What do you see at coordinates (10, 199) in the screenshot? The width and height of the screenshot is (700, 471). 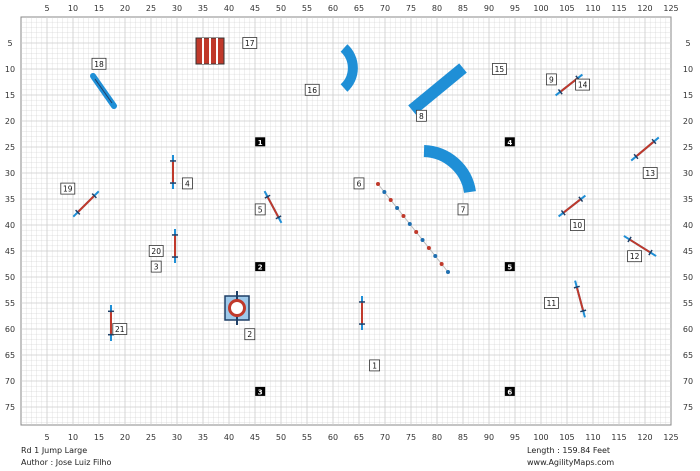 I see `y-tick-label-left: 35` at bounding box center [10, 199].